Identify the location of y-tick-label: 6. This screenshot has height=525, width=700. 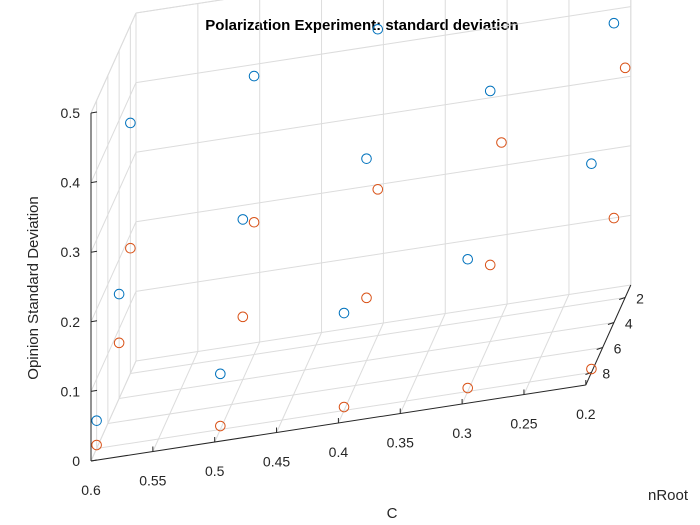
(618, 349).